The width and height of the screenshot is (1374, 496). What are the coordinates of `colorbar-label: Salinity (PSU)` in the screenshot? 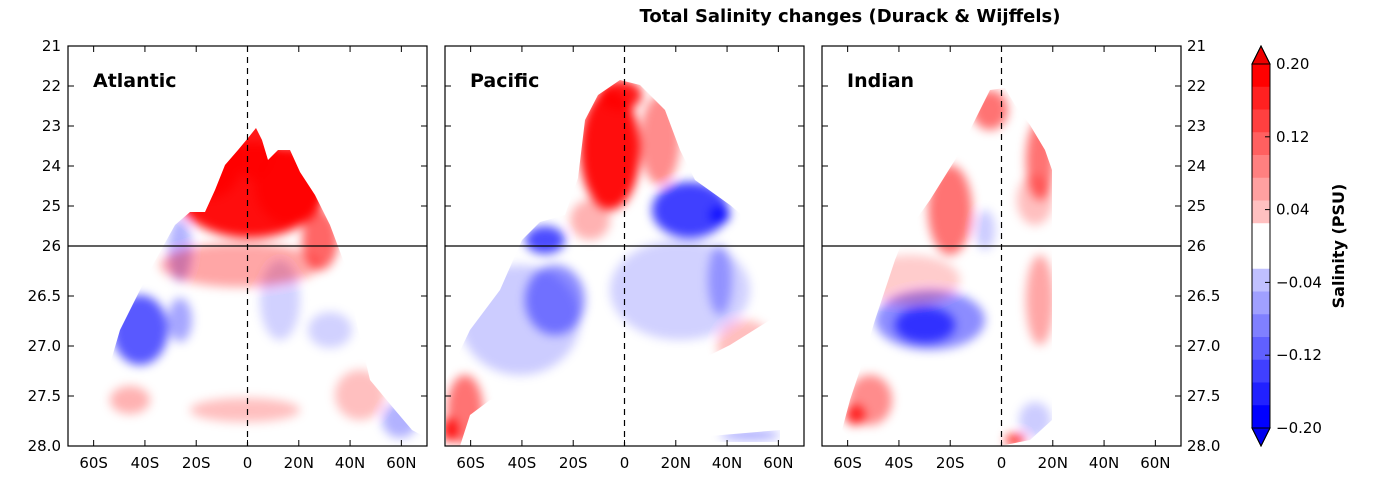 It's located at (1338, 246).